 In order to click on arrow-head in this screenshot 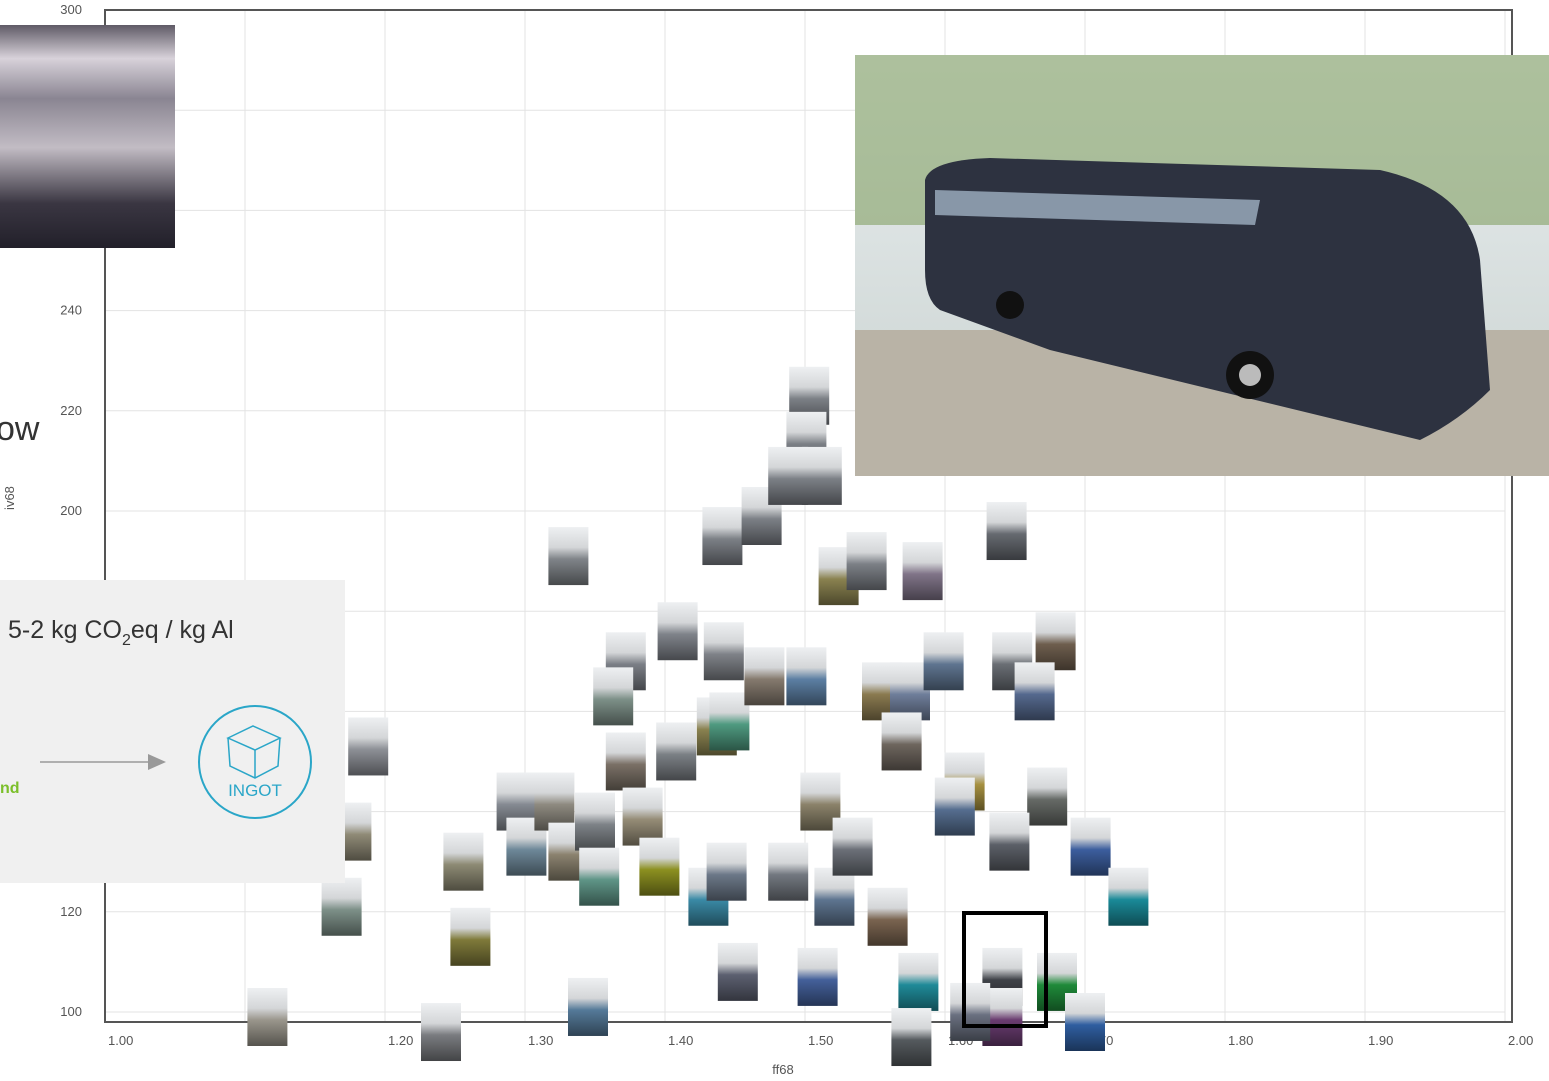, I will do `click(157, 762)`.